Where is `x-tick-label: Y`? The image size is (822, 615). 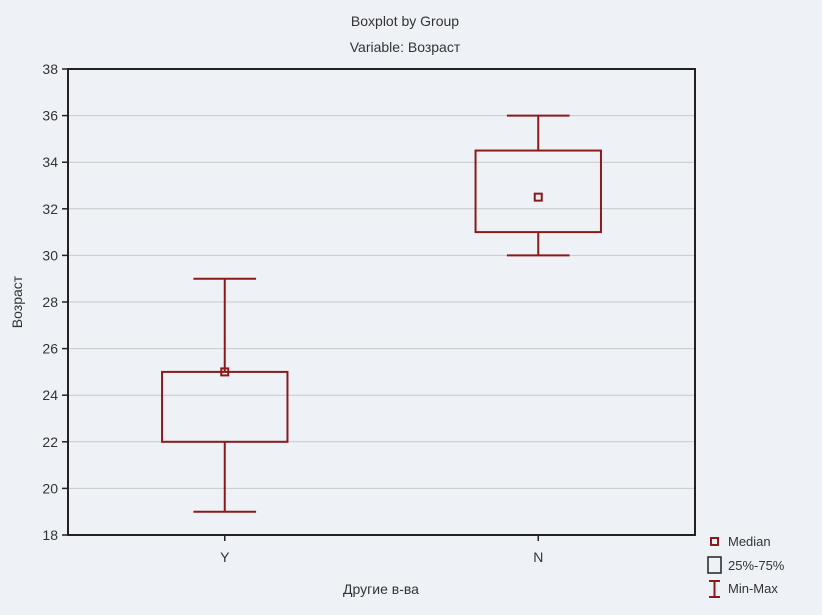
x-tick-label: Y is located at coordinates (225, 557).